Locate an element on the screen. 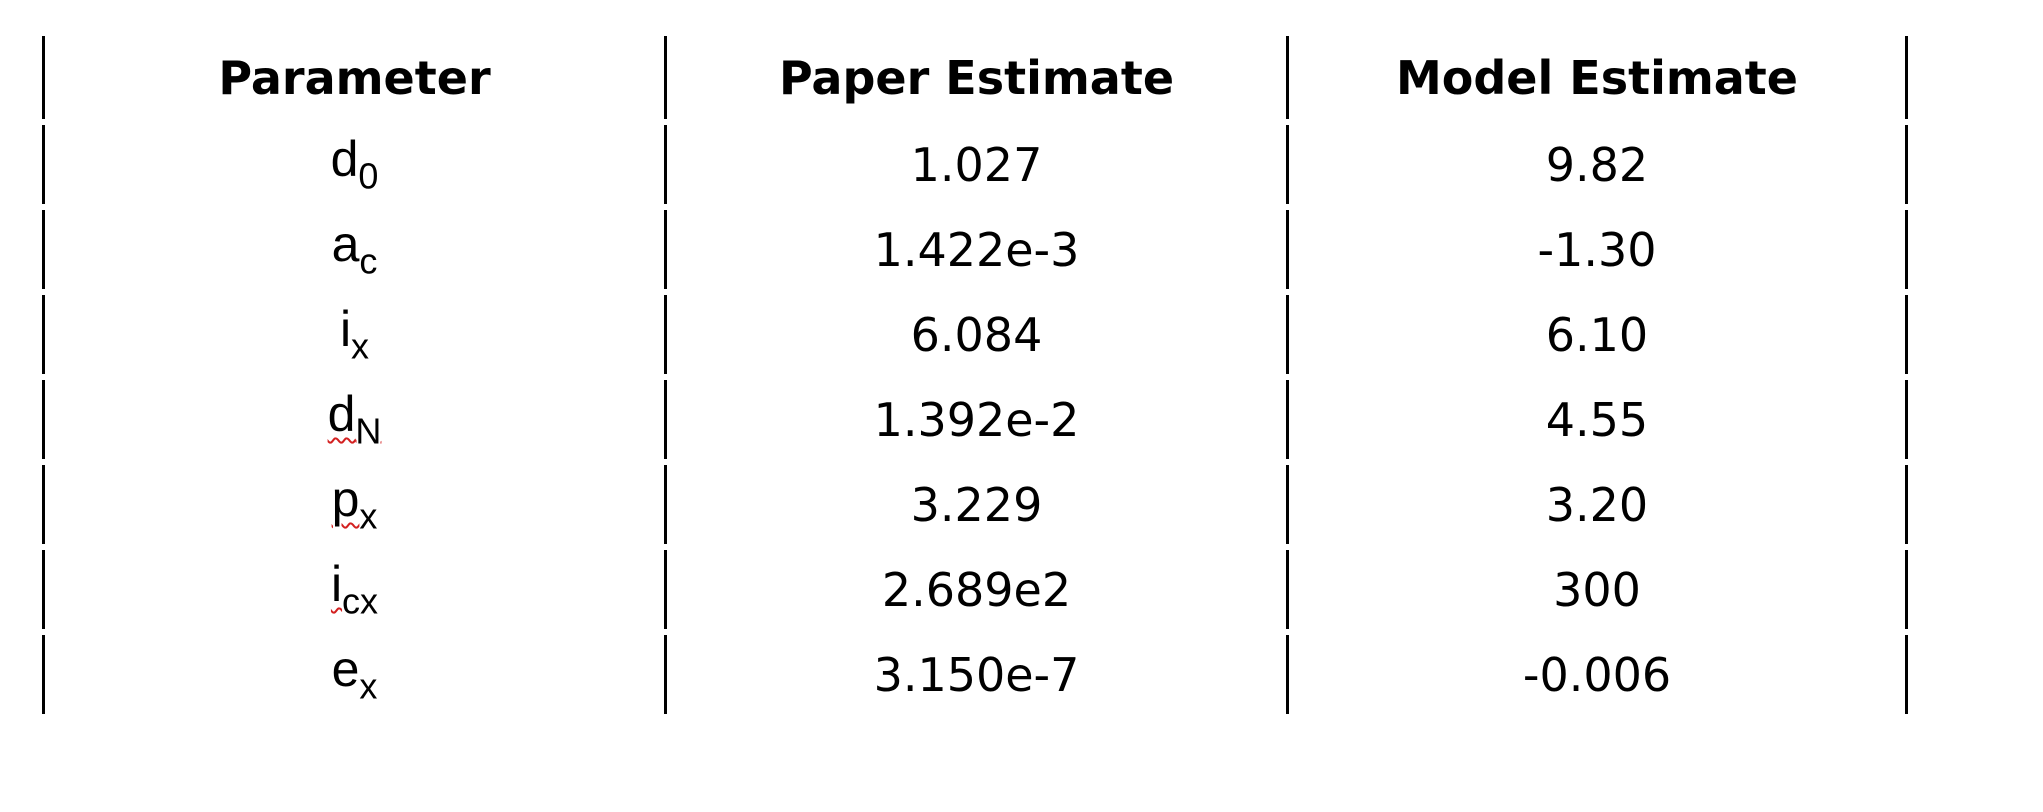 The width and height of the screenshot is (2043, 812). param-base: e is located at coordinates (345, 669).